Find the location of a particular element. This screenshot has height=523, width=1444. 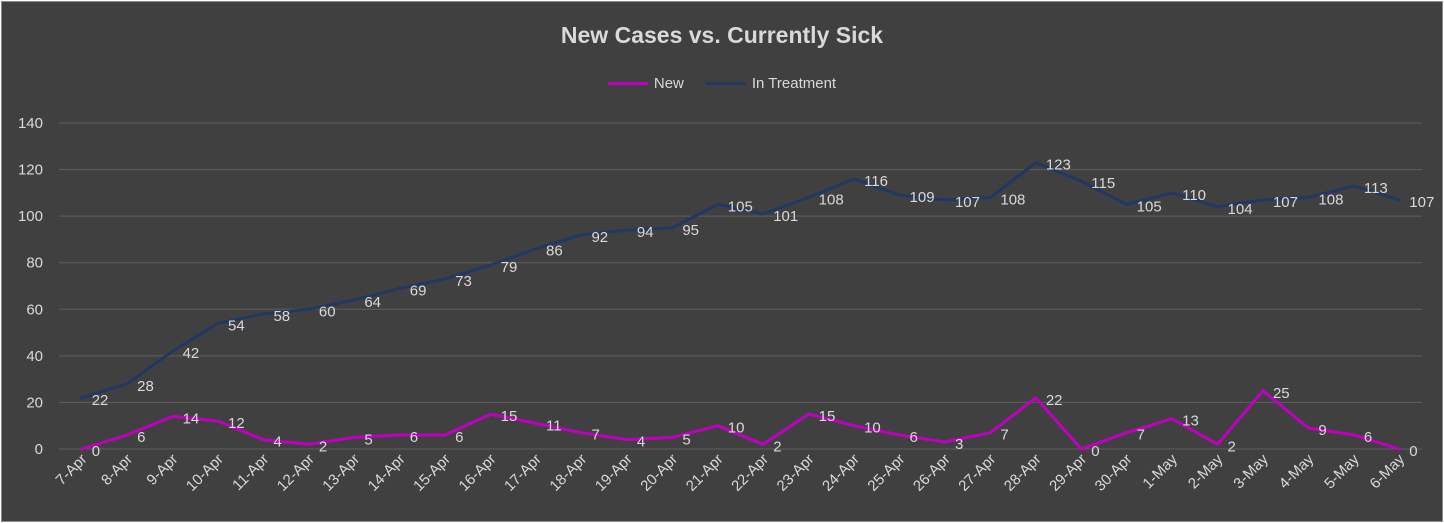

x-tick-label: 18-Apr is located at coordinates (568, 473).